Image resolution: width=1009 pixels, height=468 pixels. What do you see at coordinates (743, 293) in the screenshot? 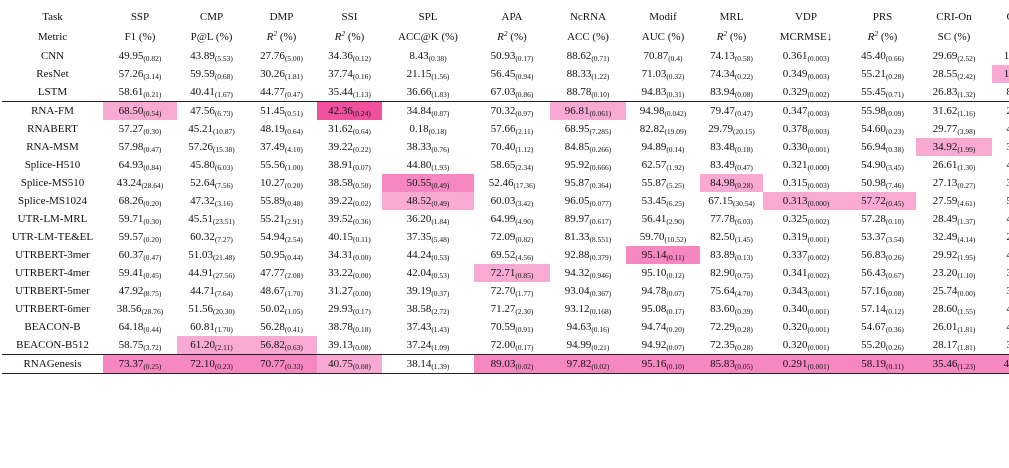
I see `score-std: (4.70)` at bounding box center [743, 293].